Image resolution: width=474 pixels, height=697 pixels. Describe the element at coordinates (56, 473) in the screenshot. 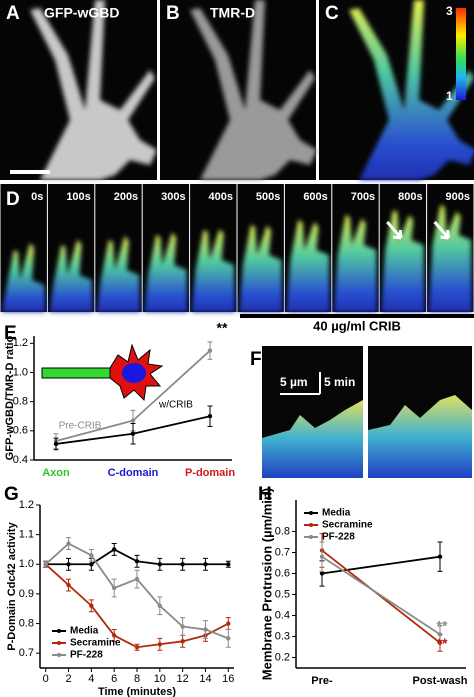

I see `x-tick-label: Axon` at that location.